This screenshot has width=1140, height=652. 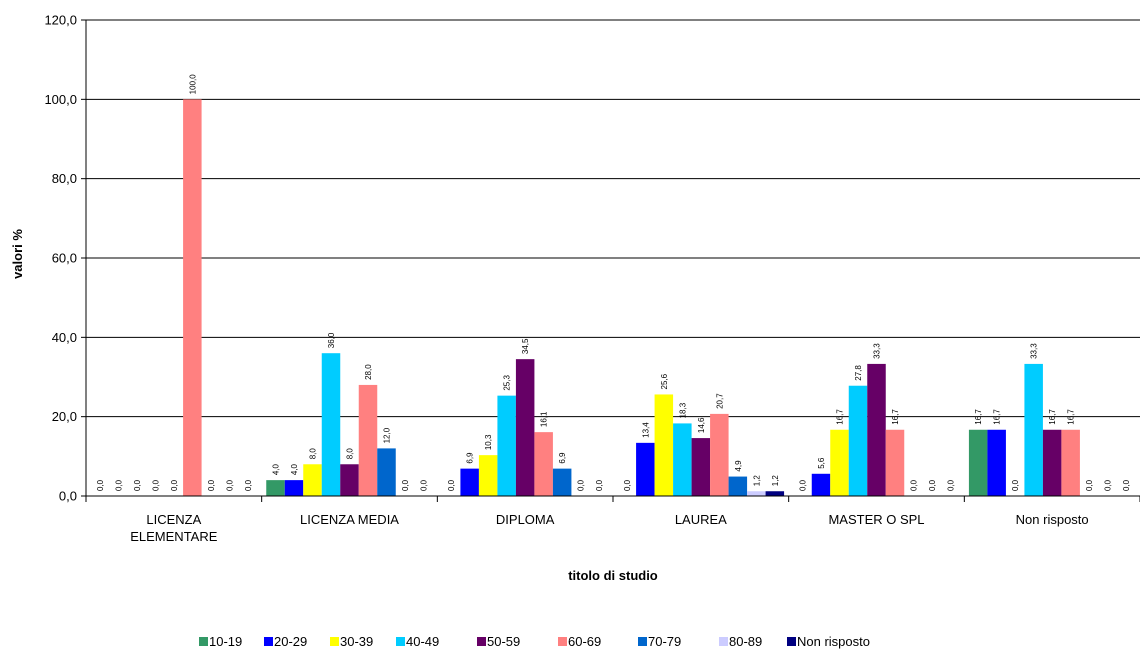 I want to click on x-axis-title: titolo di studio, so click(x=613, y=575).